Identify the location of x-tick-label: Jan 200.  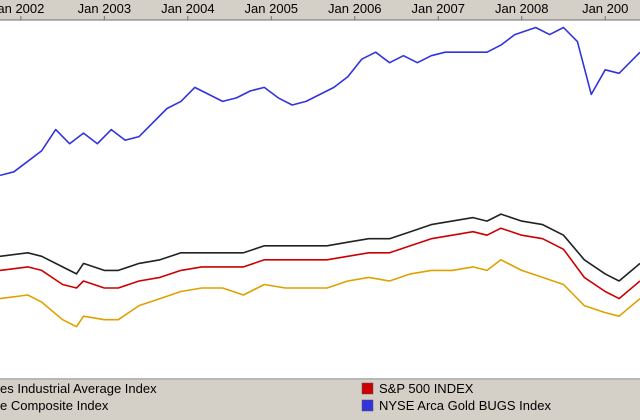
(605, 8).